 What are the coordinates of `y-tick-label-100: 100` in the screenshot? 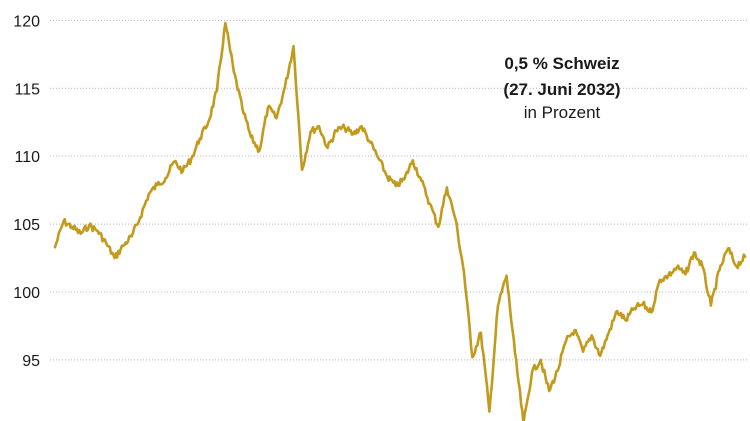 It's located at (26, 293).